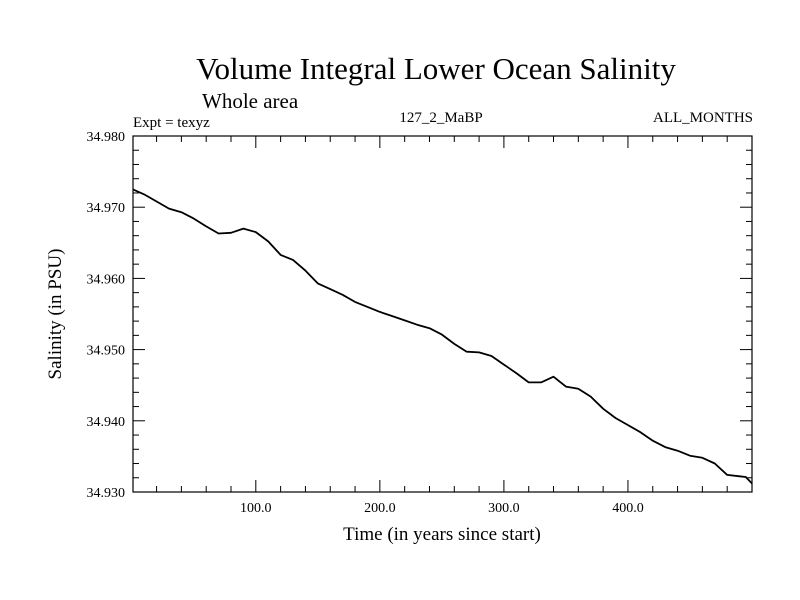 The width and height of the screenshot is (800, 600). What do you see at coordinates (380, 508) in the screenshot?
I see `x-tick-label: 200.0` at bounding box center [380, 508].